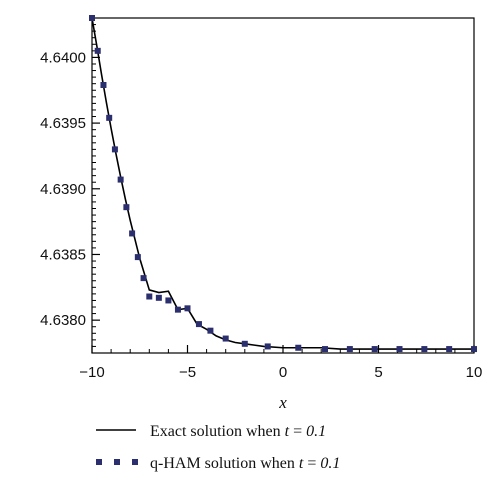 The width and height of the screenshot is (500, 490). I want to click on legend-item-exact: Exact solution when t = 0.1, so click(211, 431).